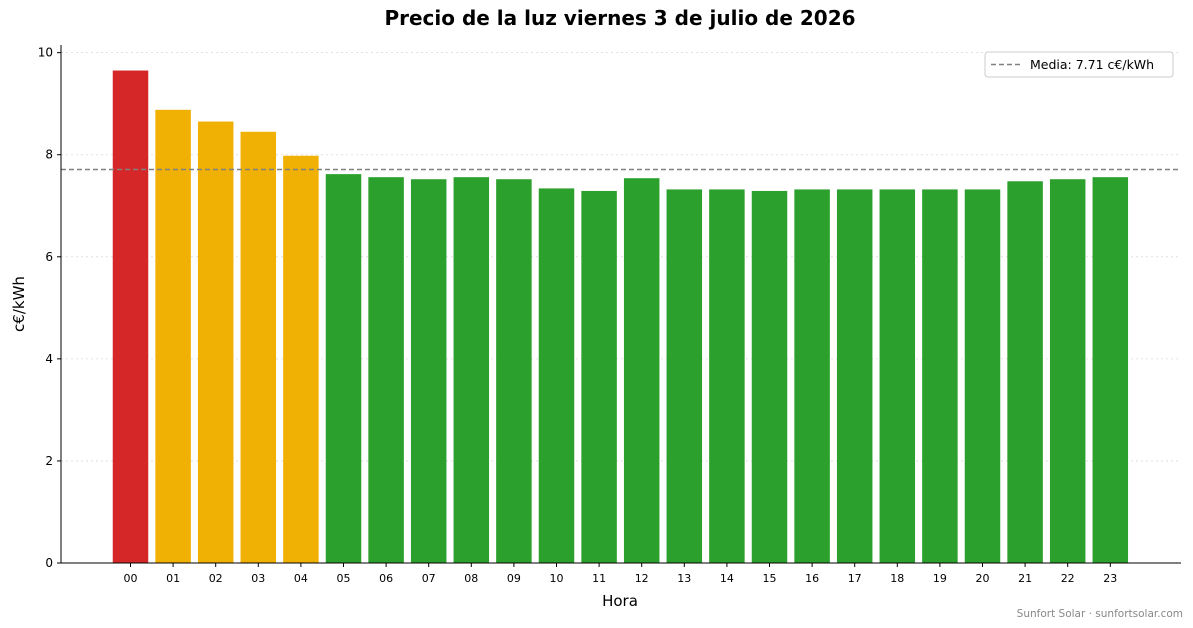 This screenshot has height=628, width=1193. Describe the element at coordinates (49, 359) in the screenshot. I see `y-tick-label: 4` at that location.